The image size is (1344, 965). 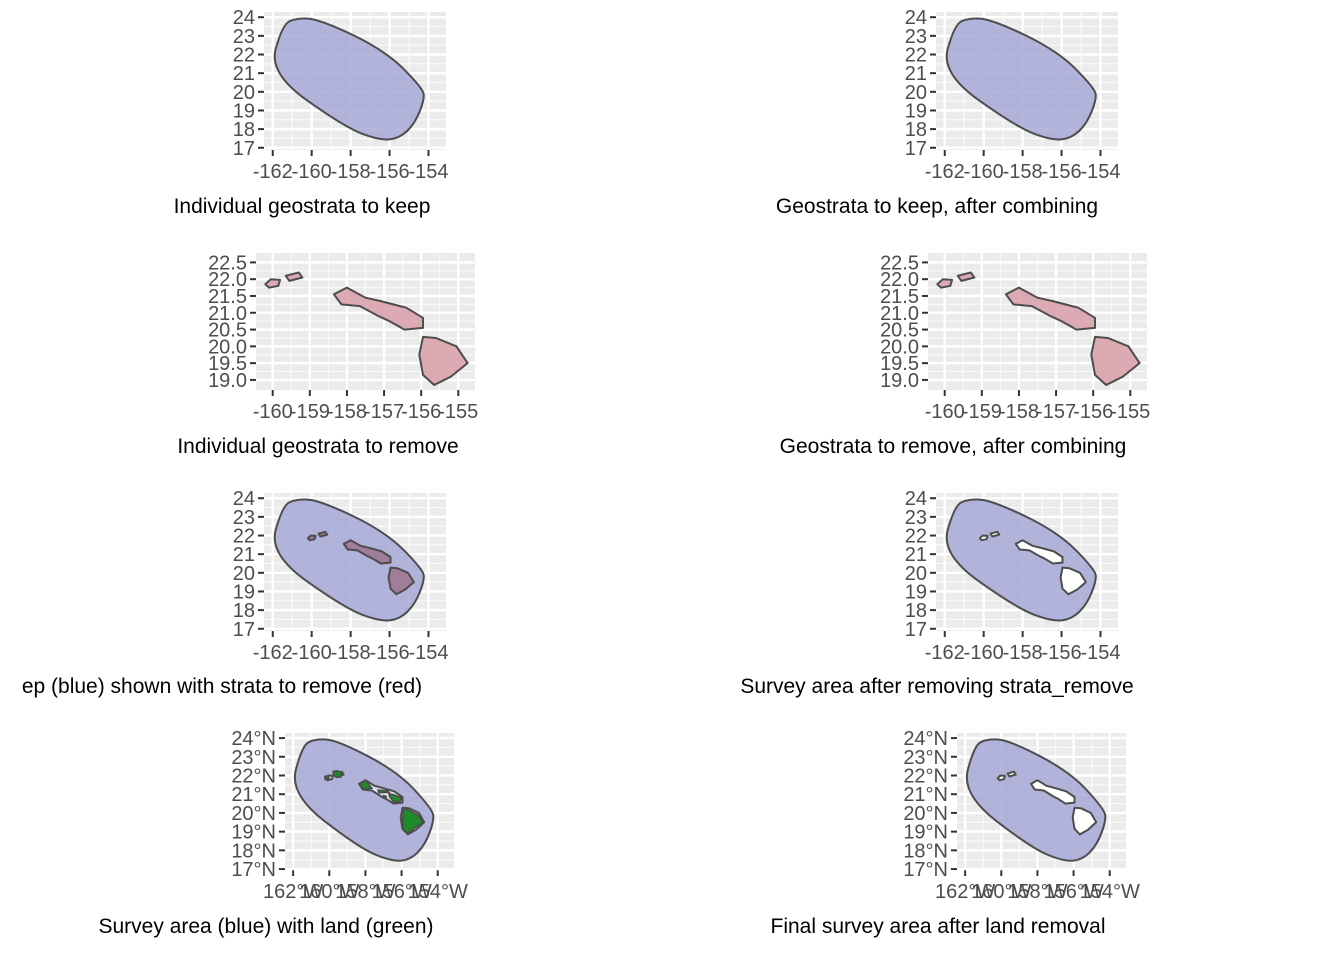 What do you see at coordinates (253, 776) in the screenshot?
I see `y-tick-label: 22°N` at bounding box center [253, 776].